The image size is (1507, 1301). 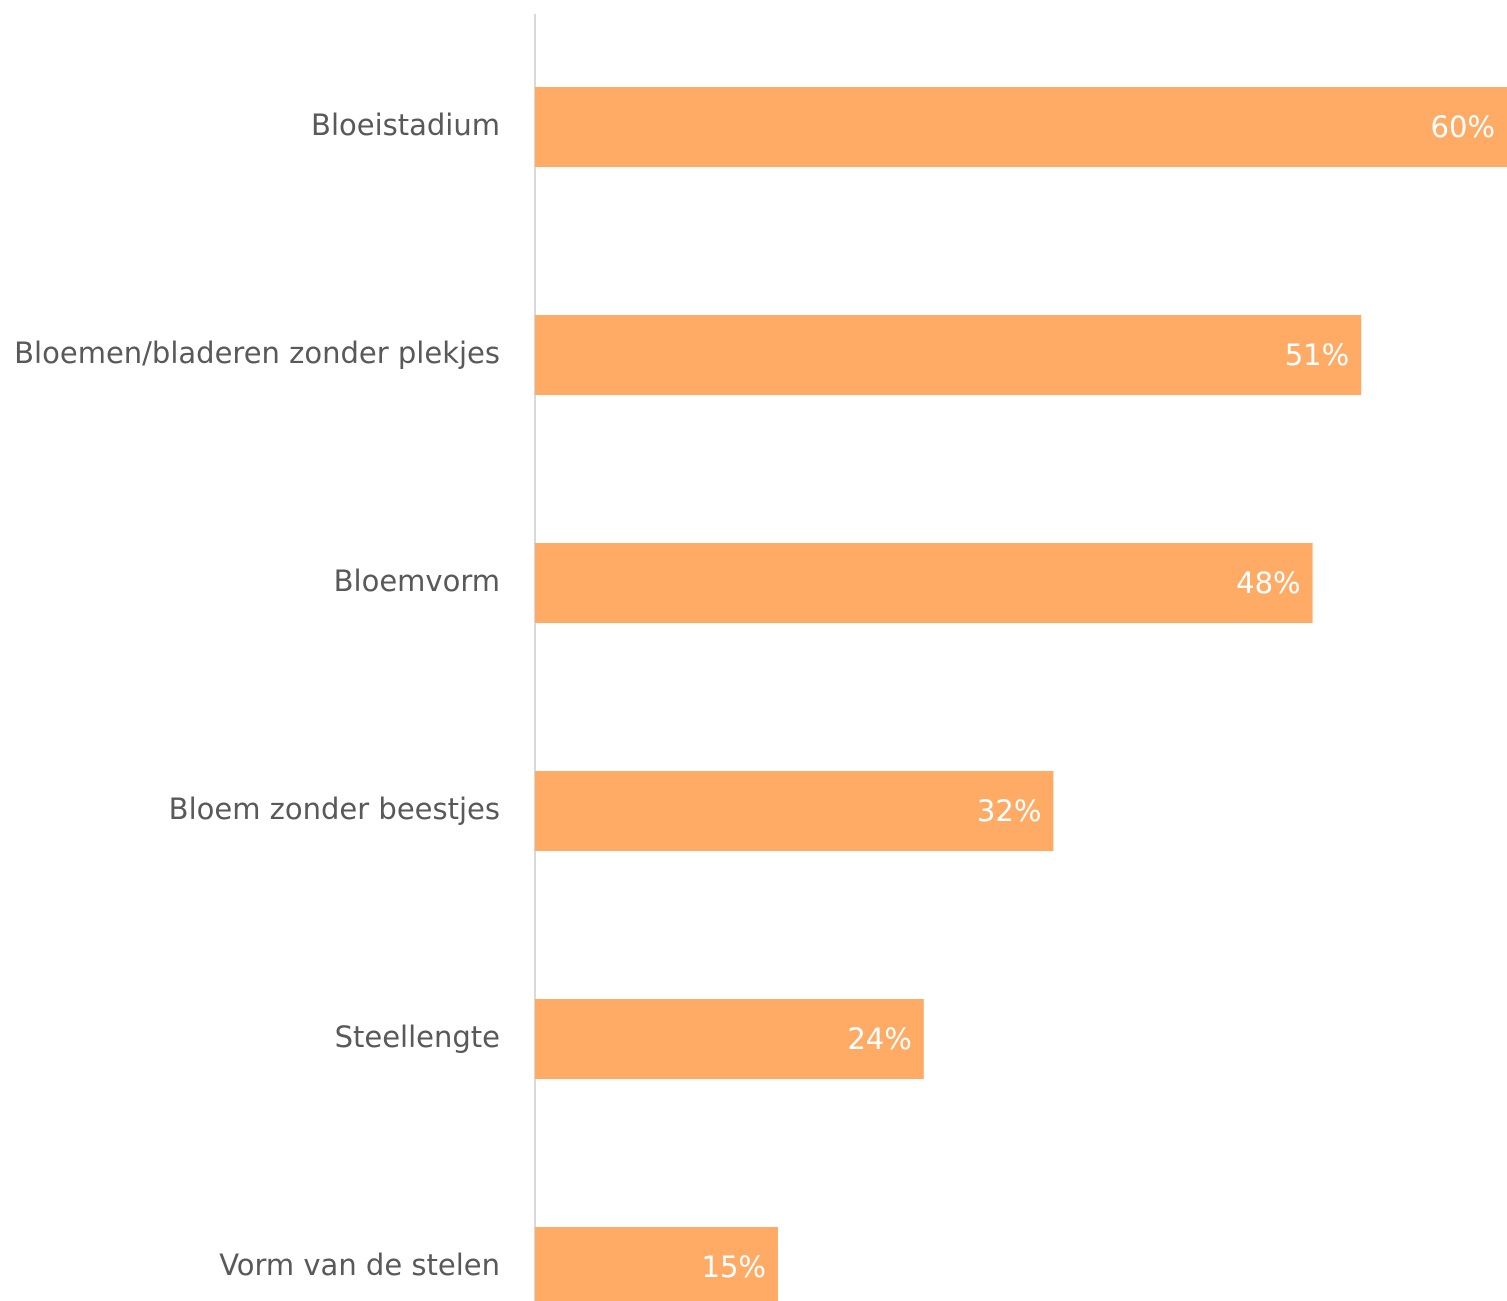 What do you see at coordinates (359, 1265) in the screenshot?
I see `category-label: Vorm van de stelen` at bounding box center [359, 1265].